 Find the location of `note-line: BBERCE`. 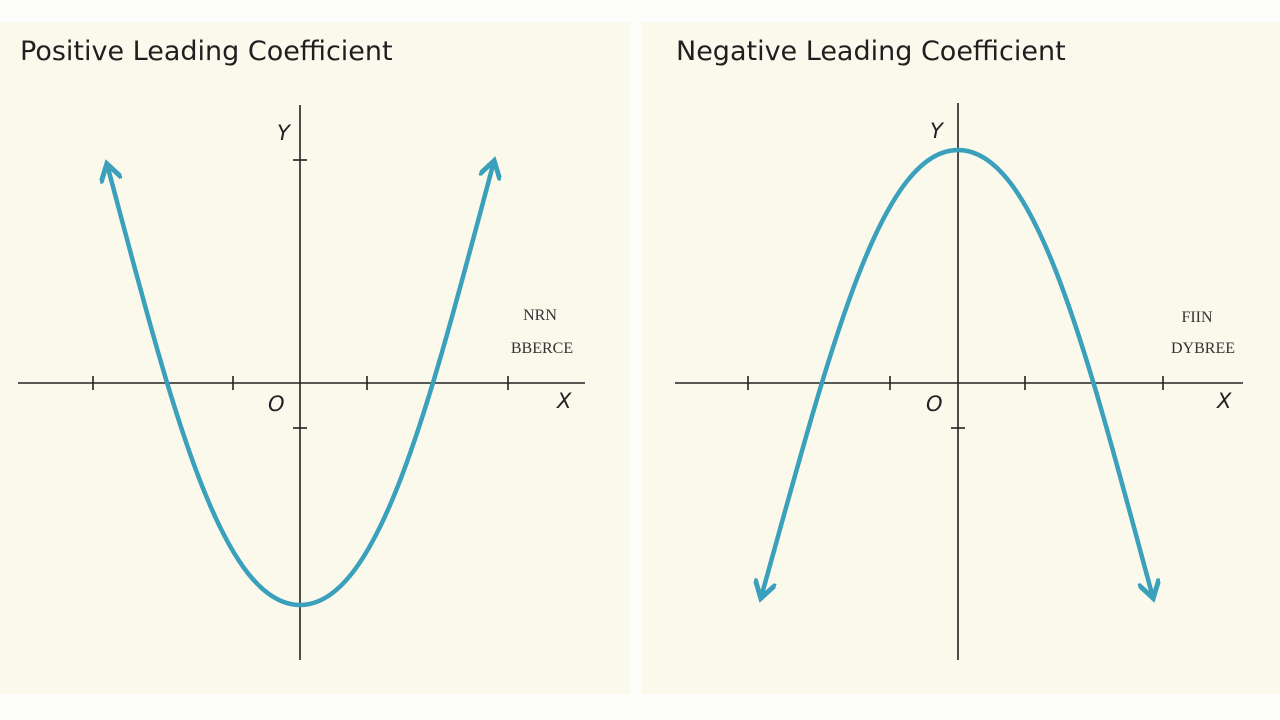

note-line: BBERCE is located at coordinates (542, 348).